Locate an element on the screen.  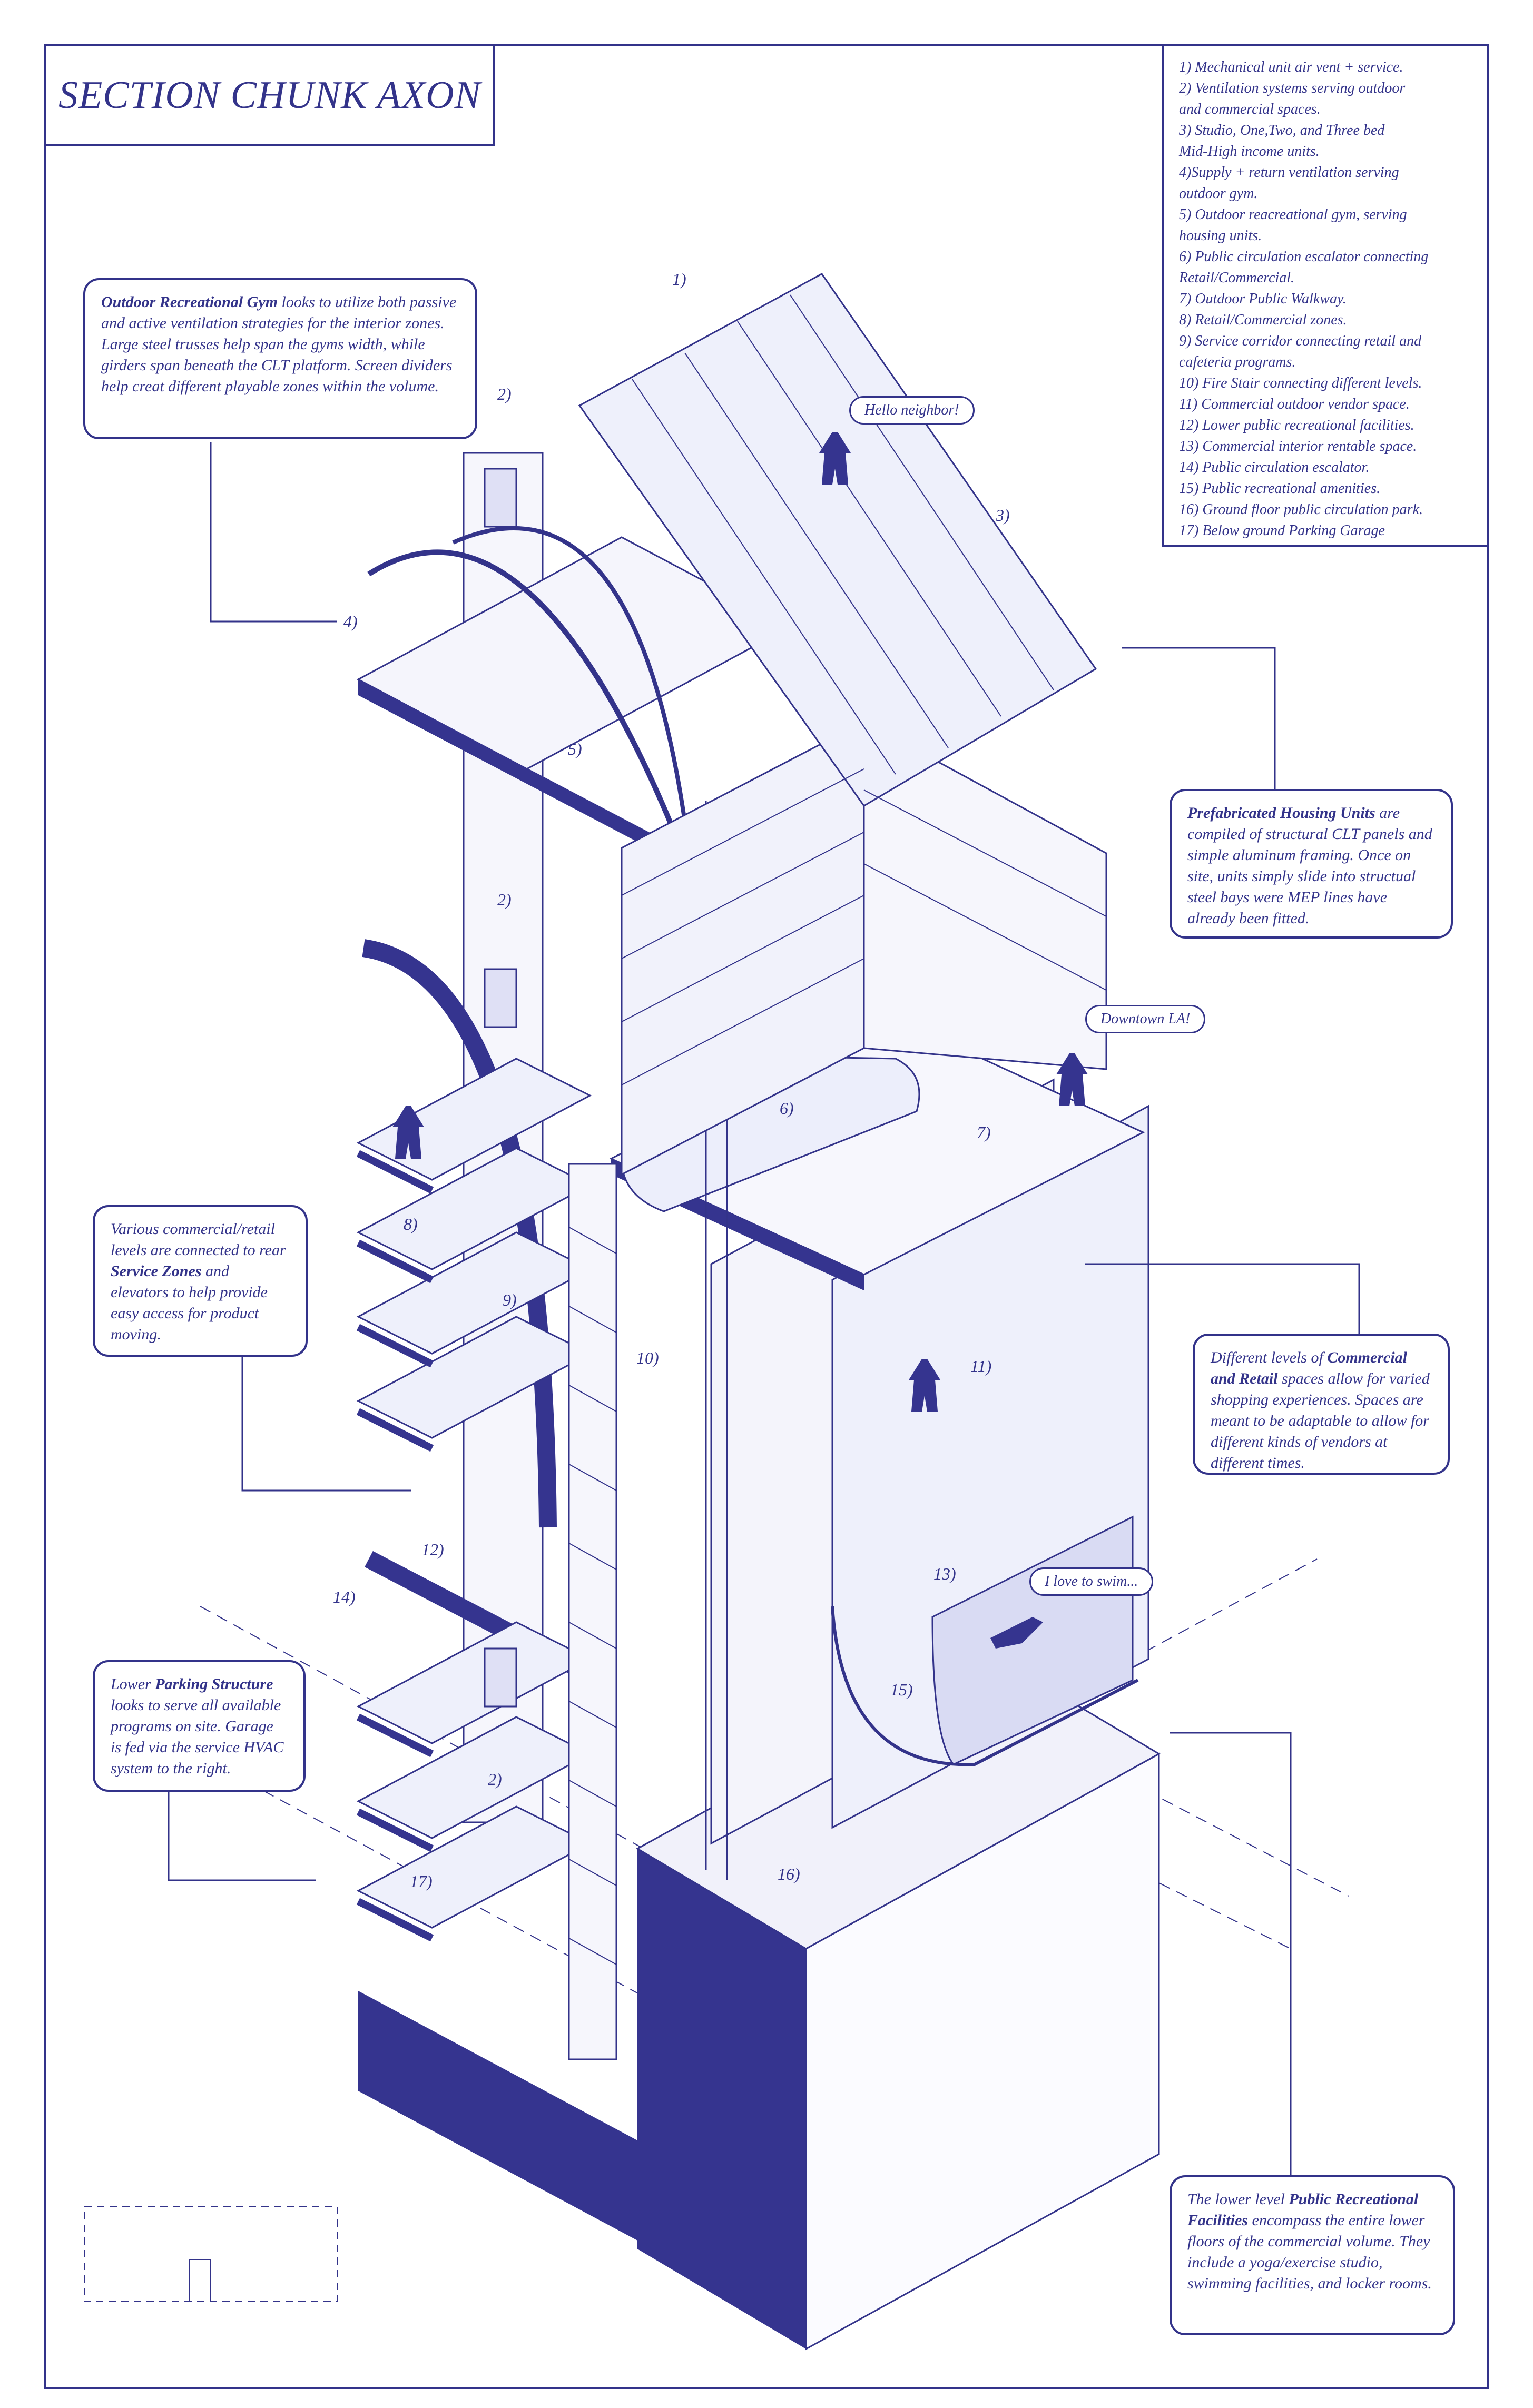
callout-commercial-pre: Different levels of is located at coordinates (1269, 1357).